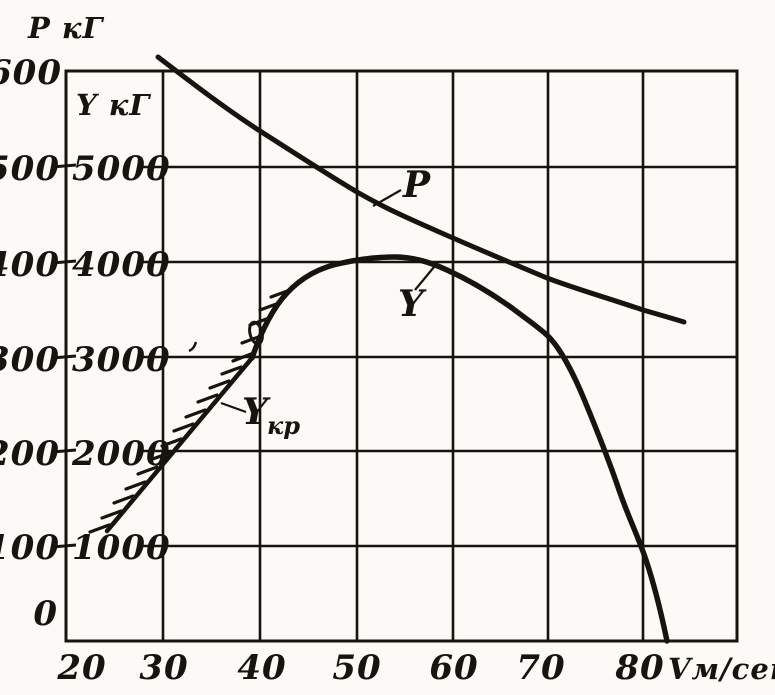 This screenshot has height=695, width=775. What do you see at coordinates (121, 169) in the screenshot?
I see `y-tick-label-5000: 5000` at bounding box center [121, 169].